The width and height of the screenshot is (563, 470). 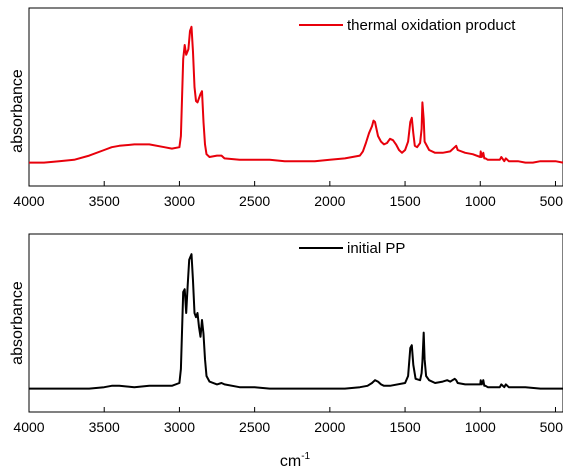 What do you see at coordinates (431, 25) in the screenshot?
I see `legend-label-top: thermal oxidation product` at bounding box center [431, 25].